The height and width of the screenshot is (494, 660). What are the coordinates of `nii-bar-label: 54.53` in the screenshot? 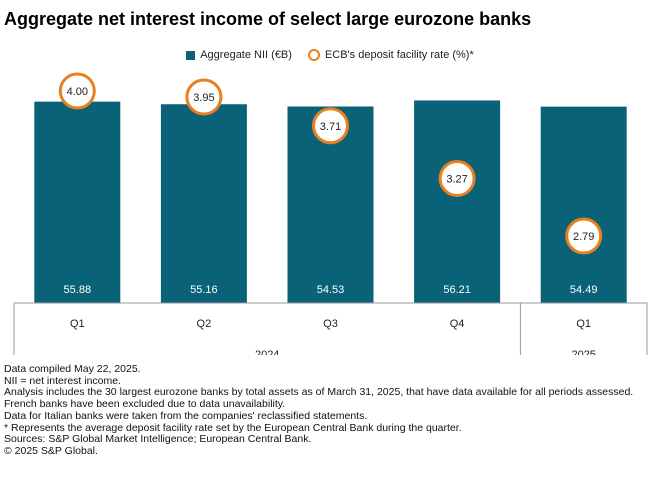 It's located at (331, 290).